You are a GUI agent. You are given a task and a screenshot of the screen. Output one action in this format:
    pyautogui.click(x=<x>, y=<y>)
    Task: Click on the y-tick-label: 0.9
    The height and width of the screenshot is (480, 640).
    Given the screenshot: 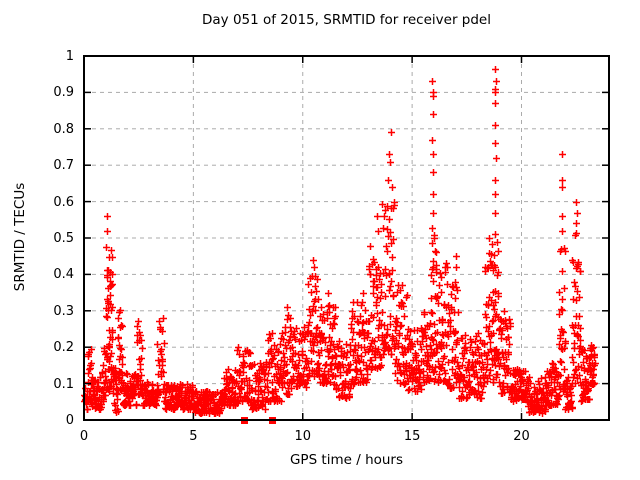 What is the action you would take?
    pyautogui.click(x=63, y=93)
    